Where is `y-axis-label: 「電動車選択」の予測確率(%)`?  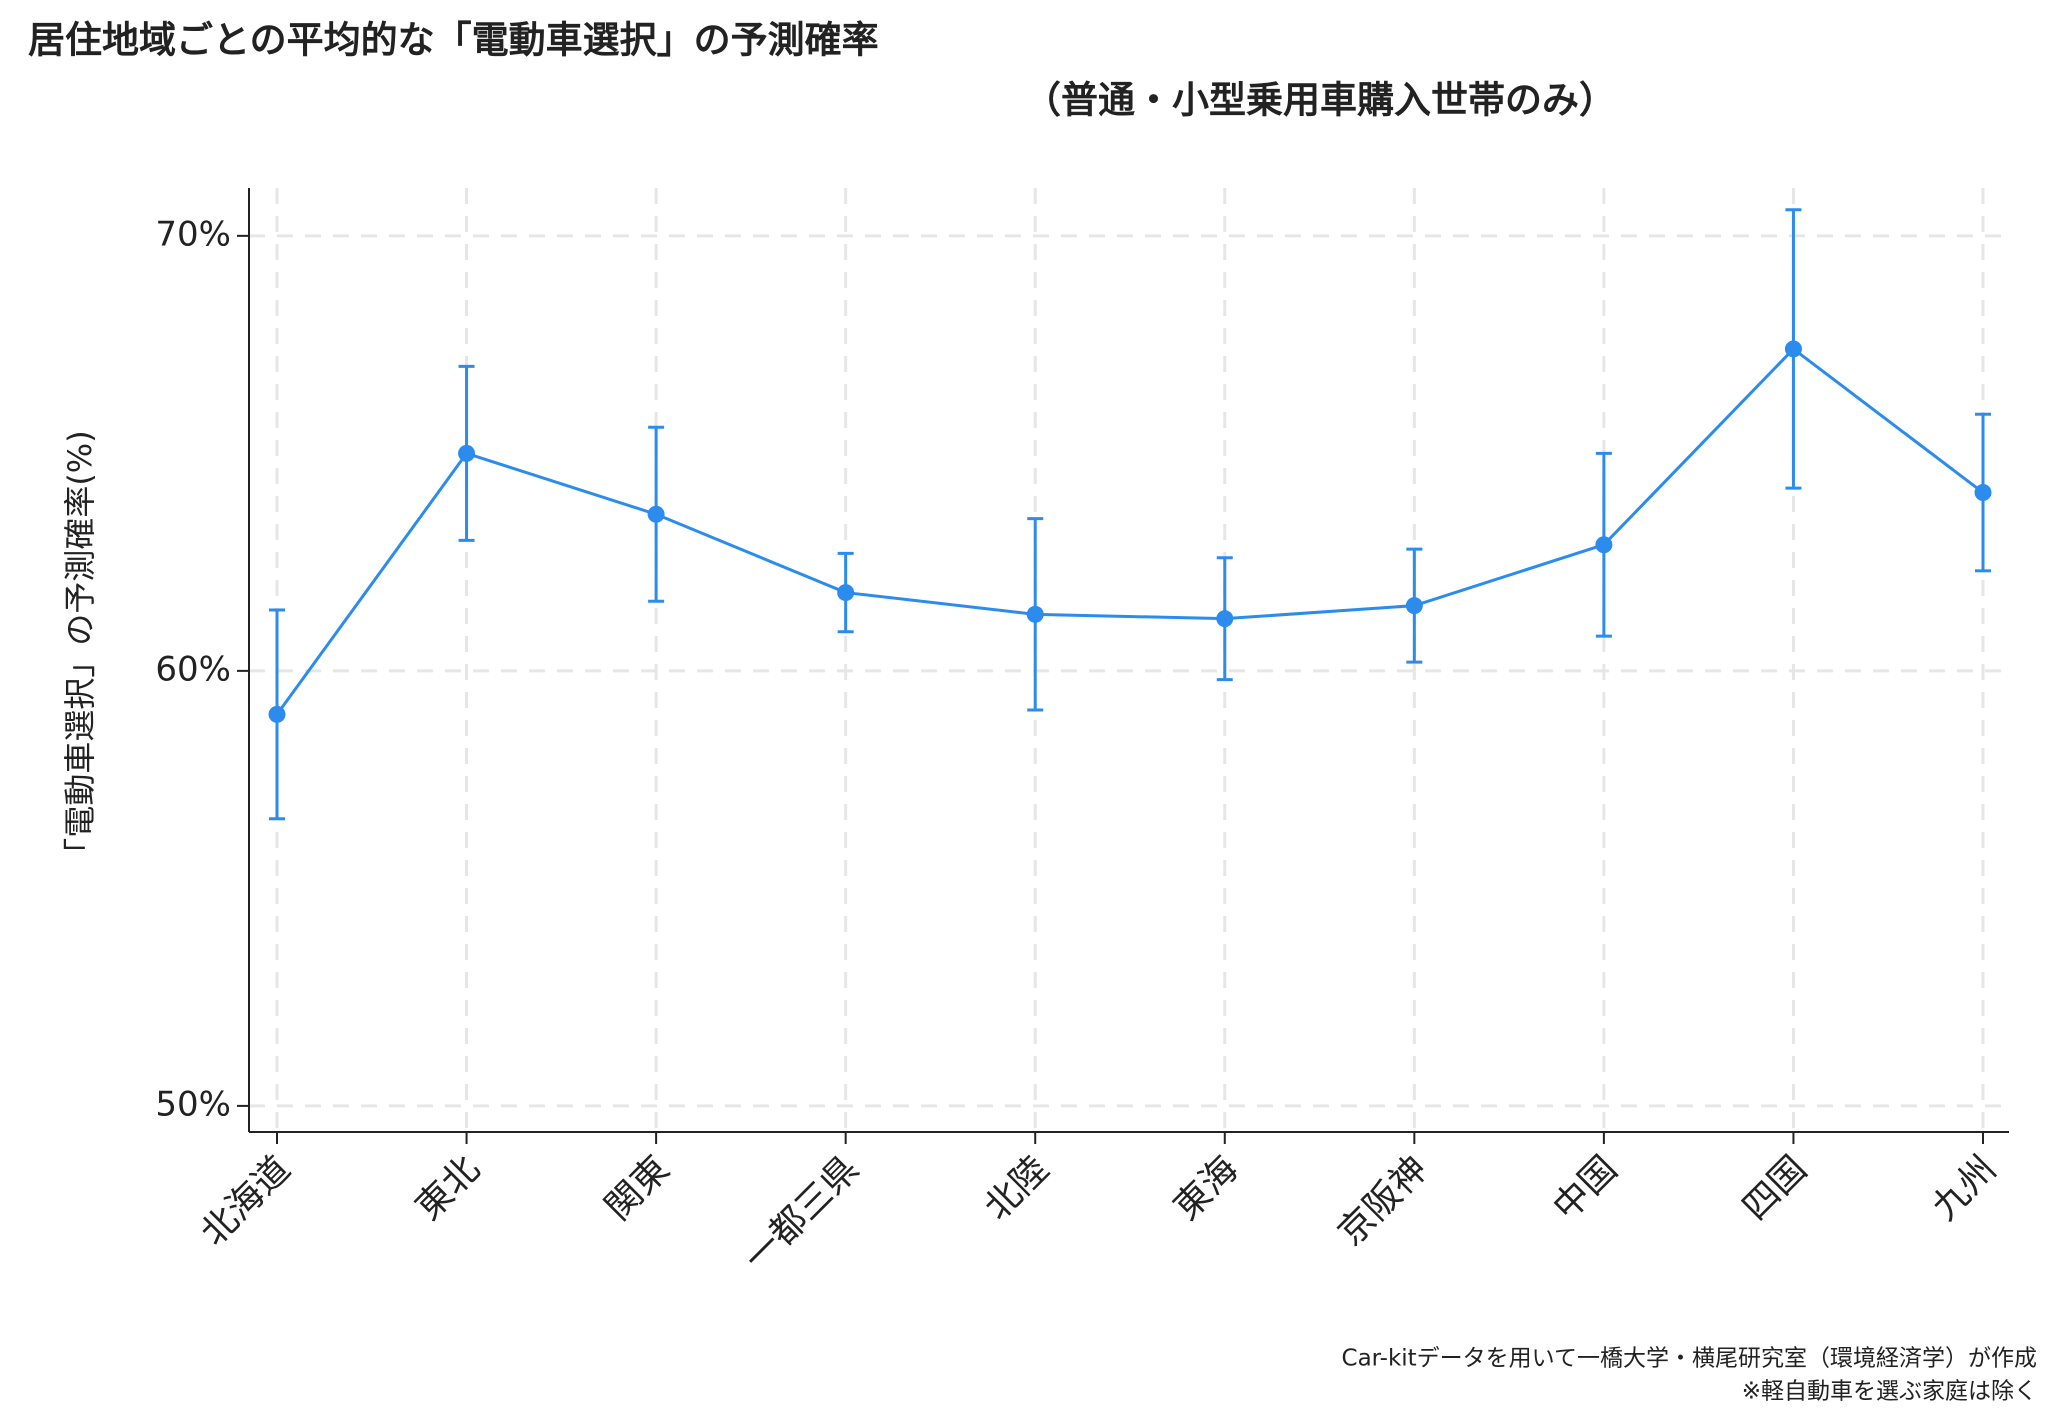 y-axis-label: 「電動車選択」の予測確率(%) is located at coordinates (80, 649).